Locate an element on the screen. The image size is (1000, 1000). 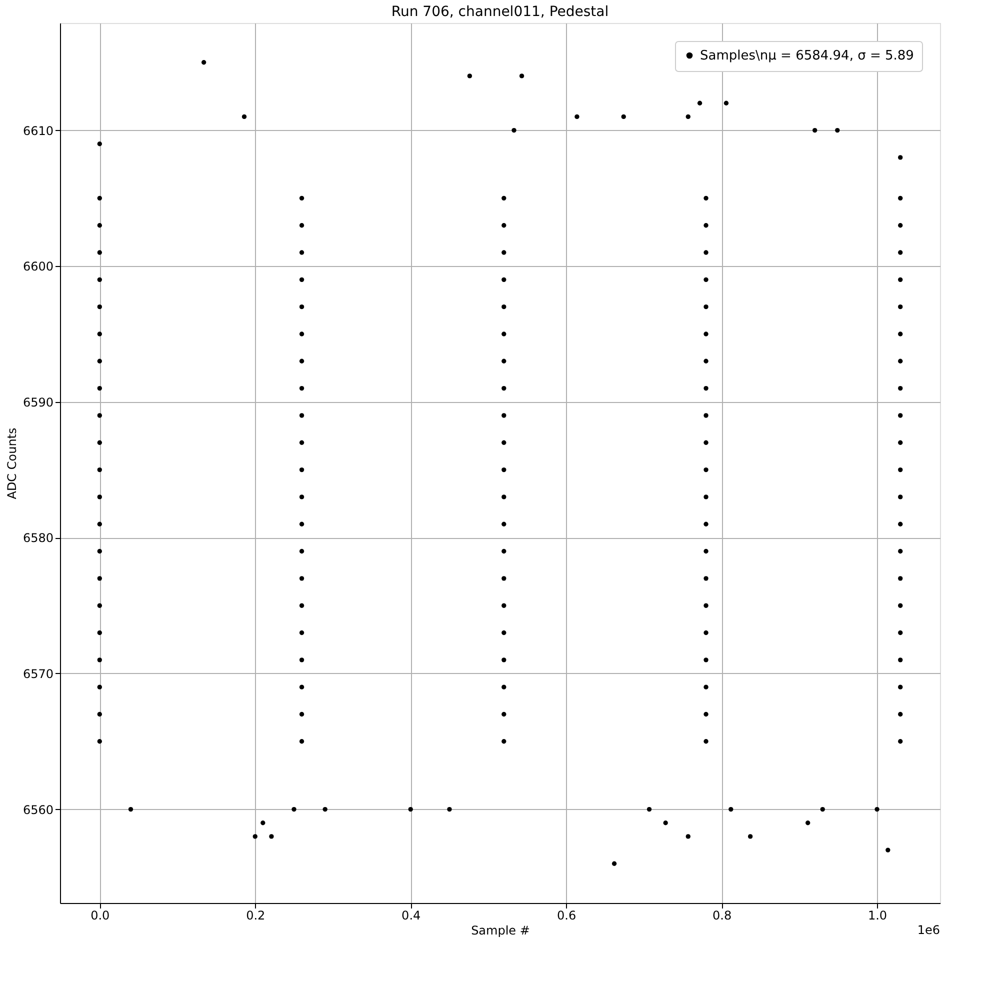
y-tick-label: 6610 is located at coordinates (38, 131).